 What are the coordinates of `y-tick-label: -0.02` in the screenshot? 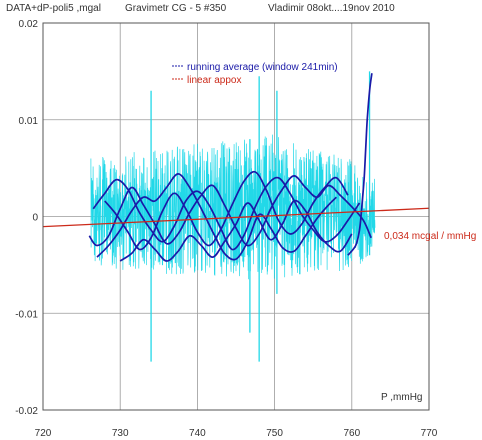 It's located at (26, 411).